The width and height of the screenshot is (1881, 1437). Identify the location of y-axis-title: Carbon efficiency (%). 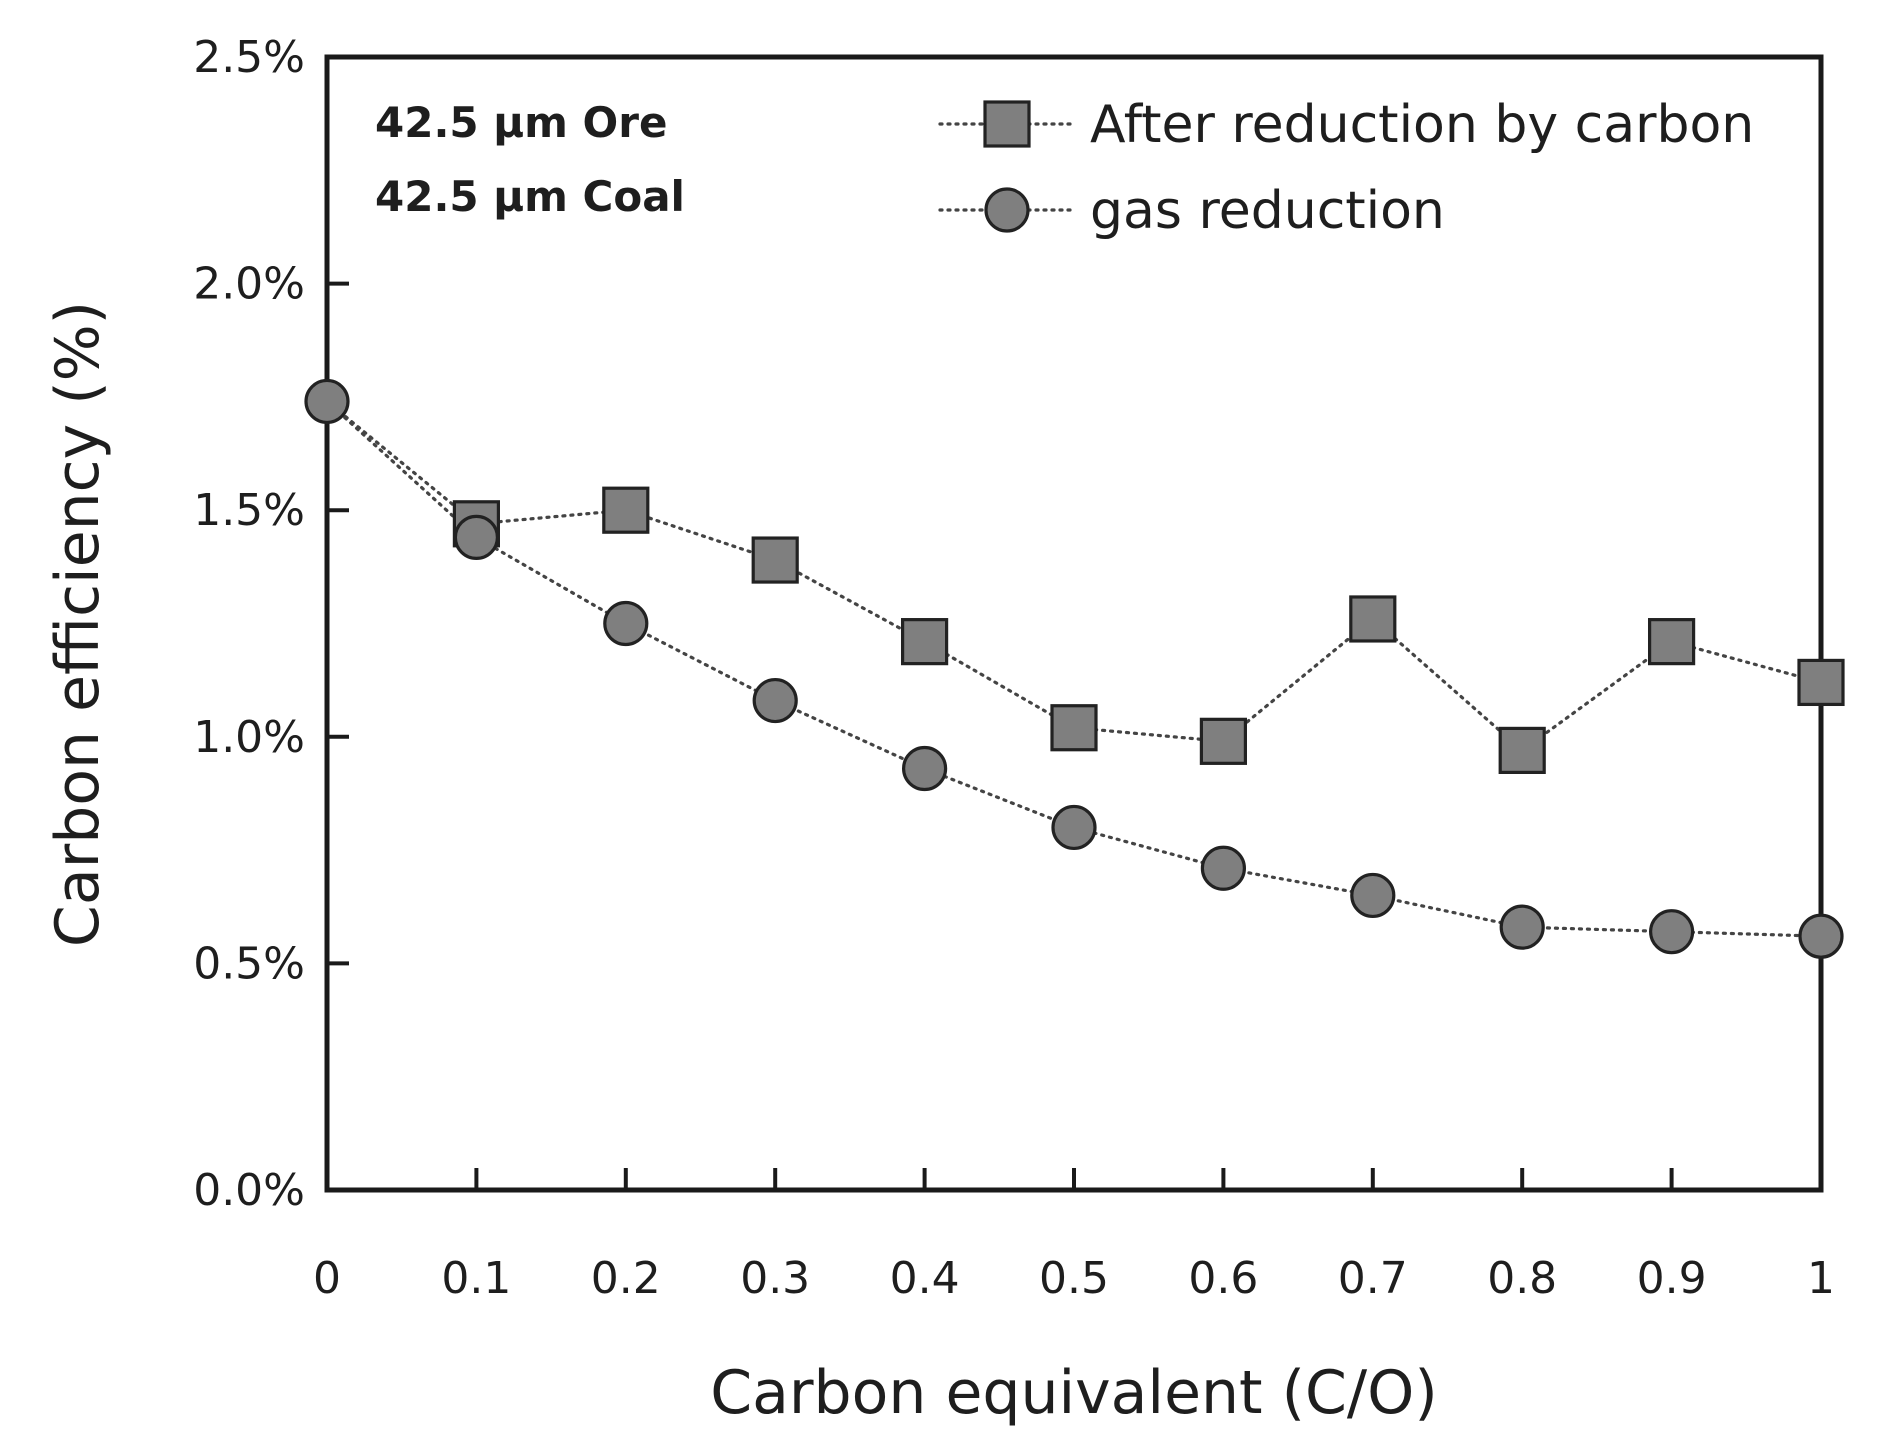
(78, 624).